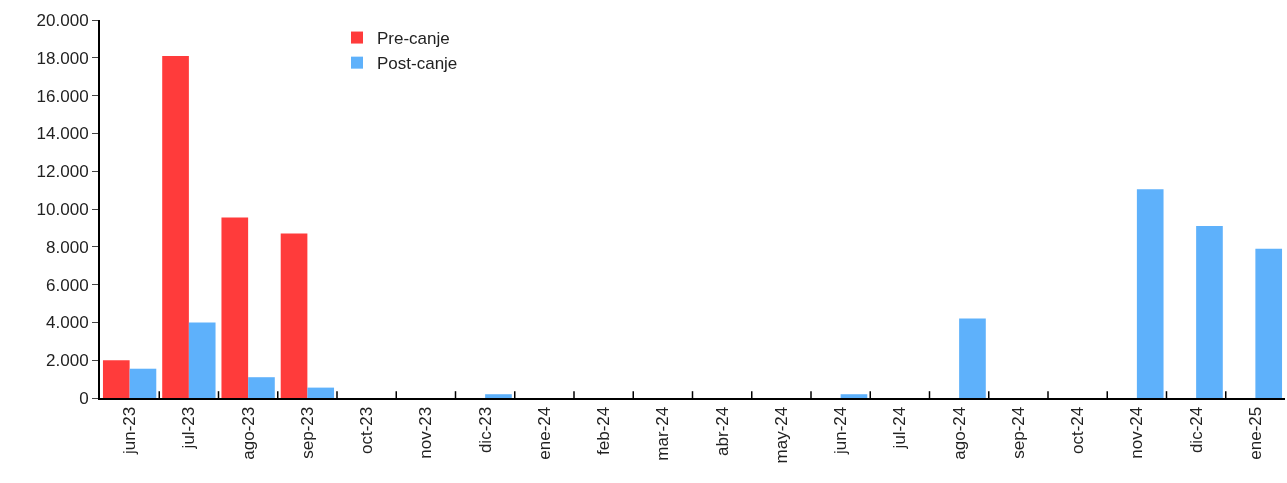 This screenshot has width=1287, height=483. I want to click on y-tick-label: 14.000, so click(62, 134).